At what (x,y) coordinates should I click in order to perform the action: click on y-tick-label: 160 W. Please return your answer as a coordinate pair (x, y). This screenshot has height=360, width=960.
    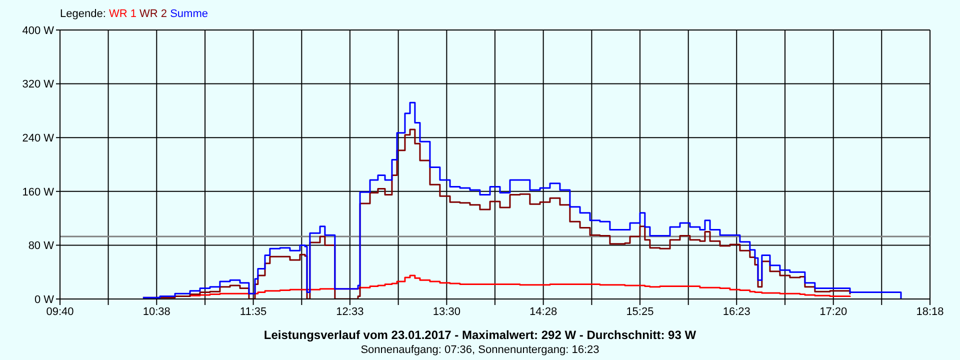
    Looking at the image, I should click on (38, 192).